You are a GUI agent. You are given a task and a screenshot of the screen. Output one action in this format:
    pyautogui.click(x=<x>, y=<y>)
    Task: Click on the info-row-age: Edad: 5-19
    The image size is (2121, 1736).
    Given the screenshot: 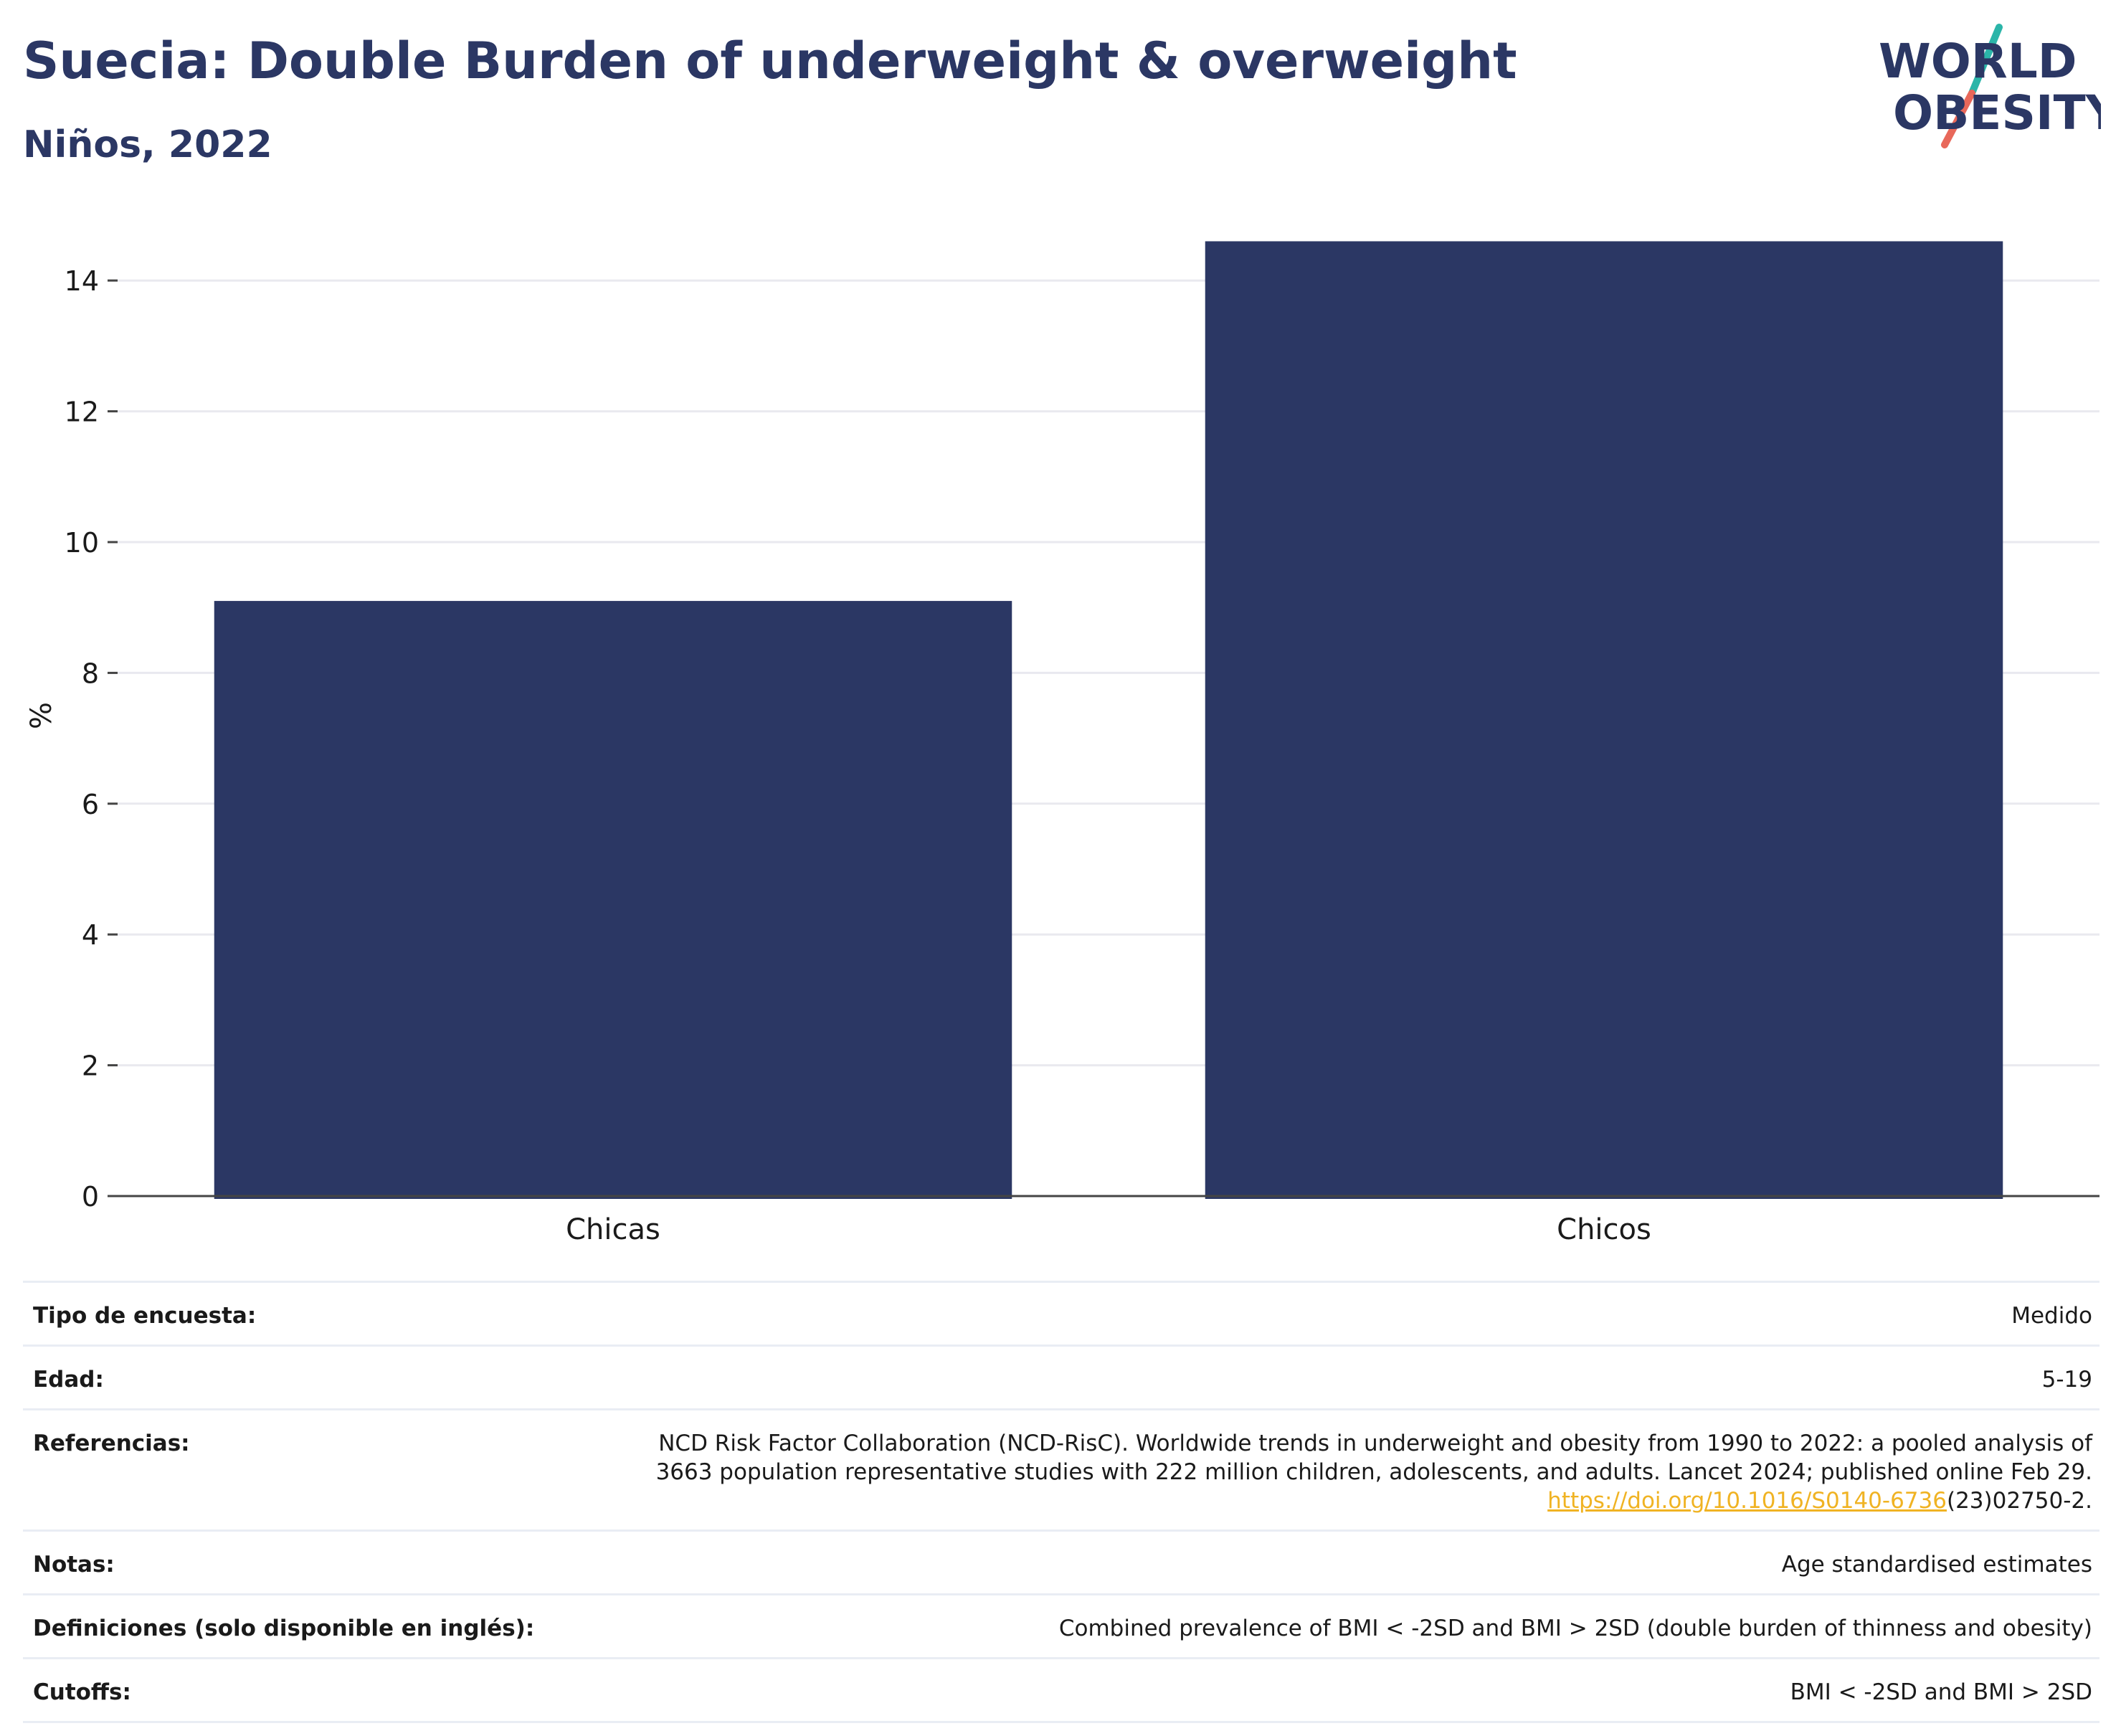 What is the action you would take?
    pyautogui.click(x=1061, y=1377)
    